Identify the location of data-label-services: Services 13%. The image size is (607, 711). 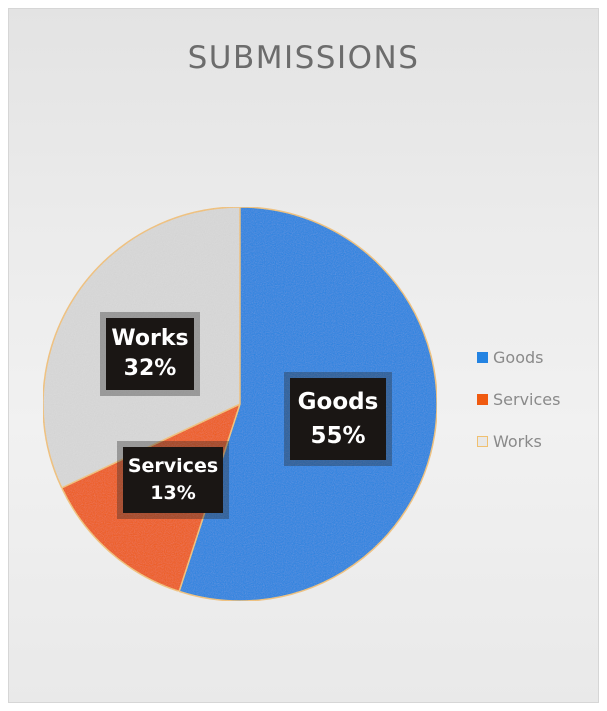
(173, 480).